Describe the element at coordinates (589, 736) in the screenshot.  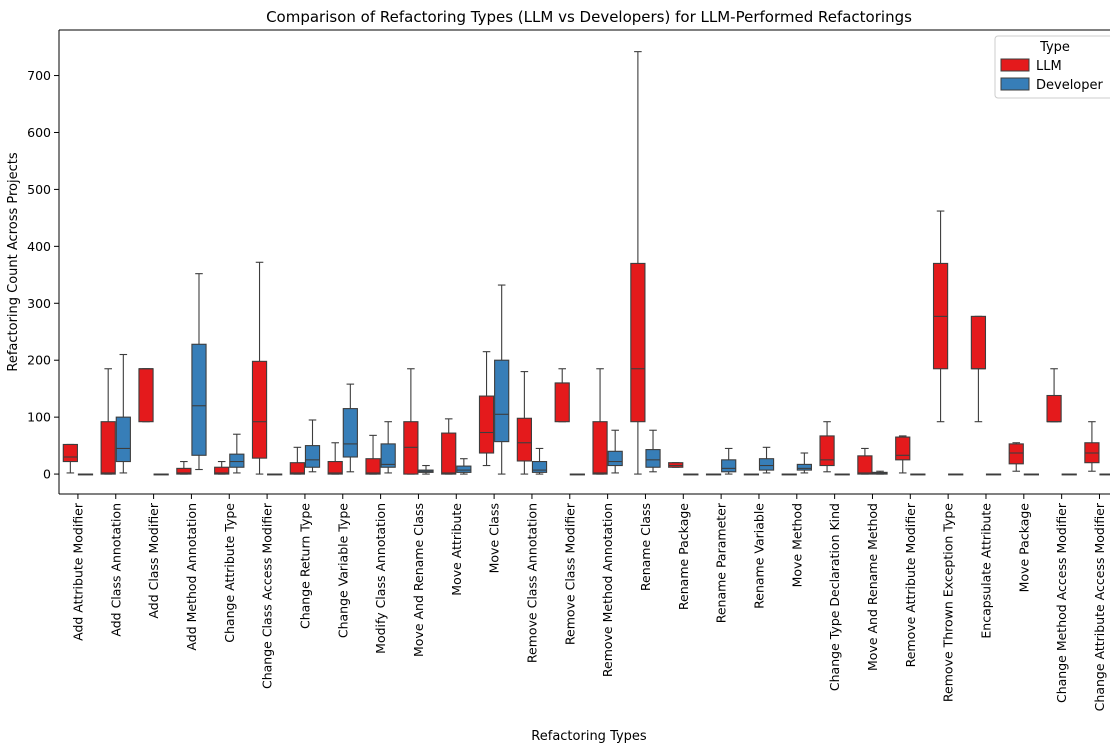
I see `x-axis-label: Refactoring Types` at that location.